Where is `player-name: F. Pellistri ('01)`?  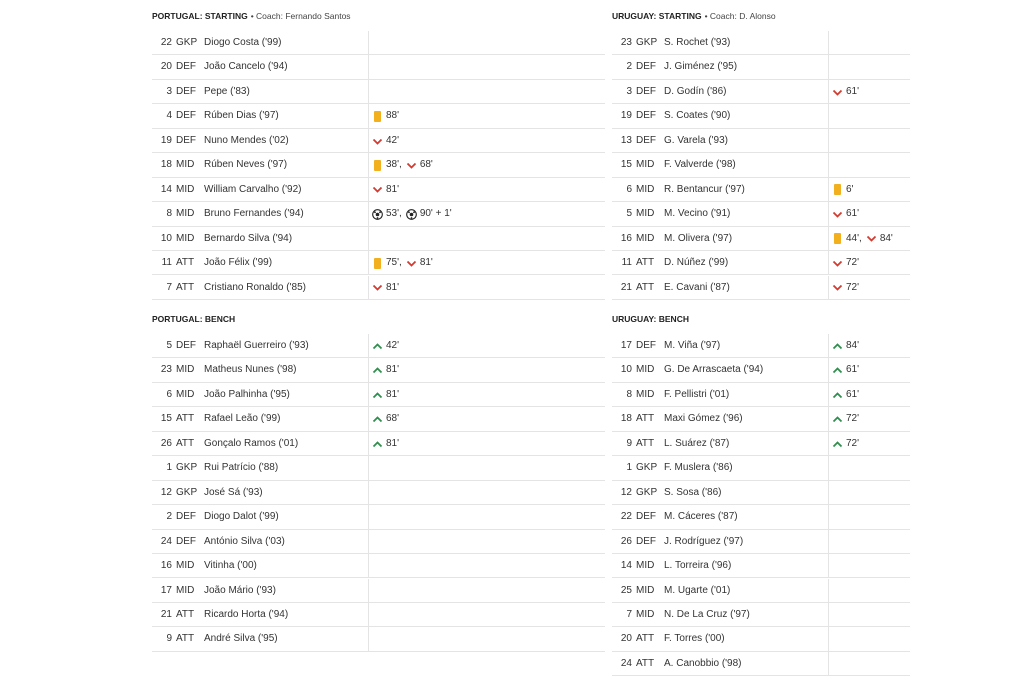 player-name: F. Pellistri ('01) is located at coordinates (697, 394).